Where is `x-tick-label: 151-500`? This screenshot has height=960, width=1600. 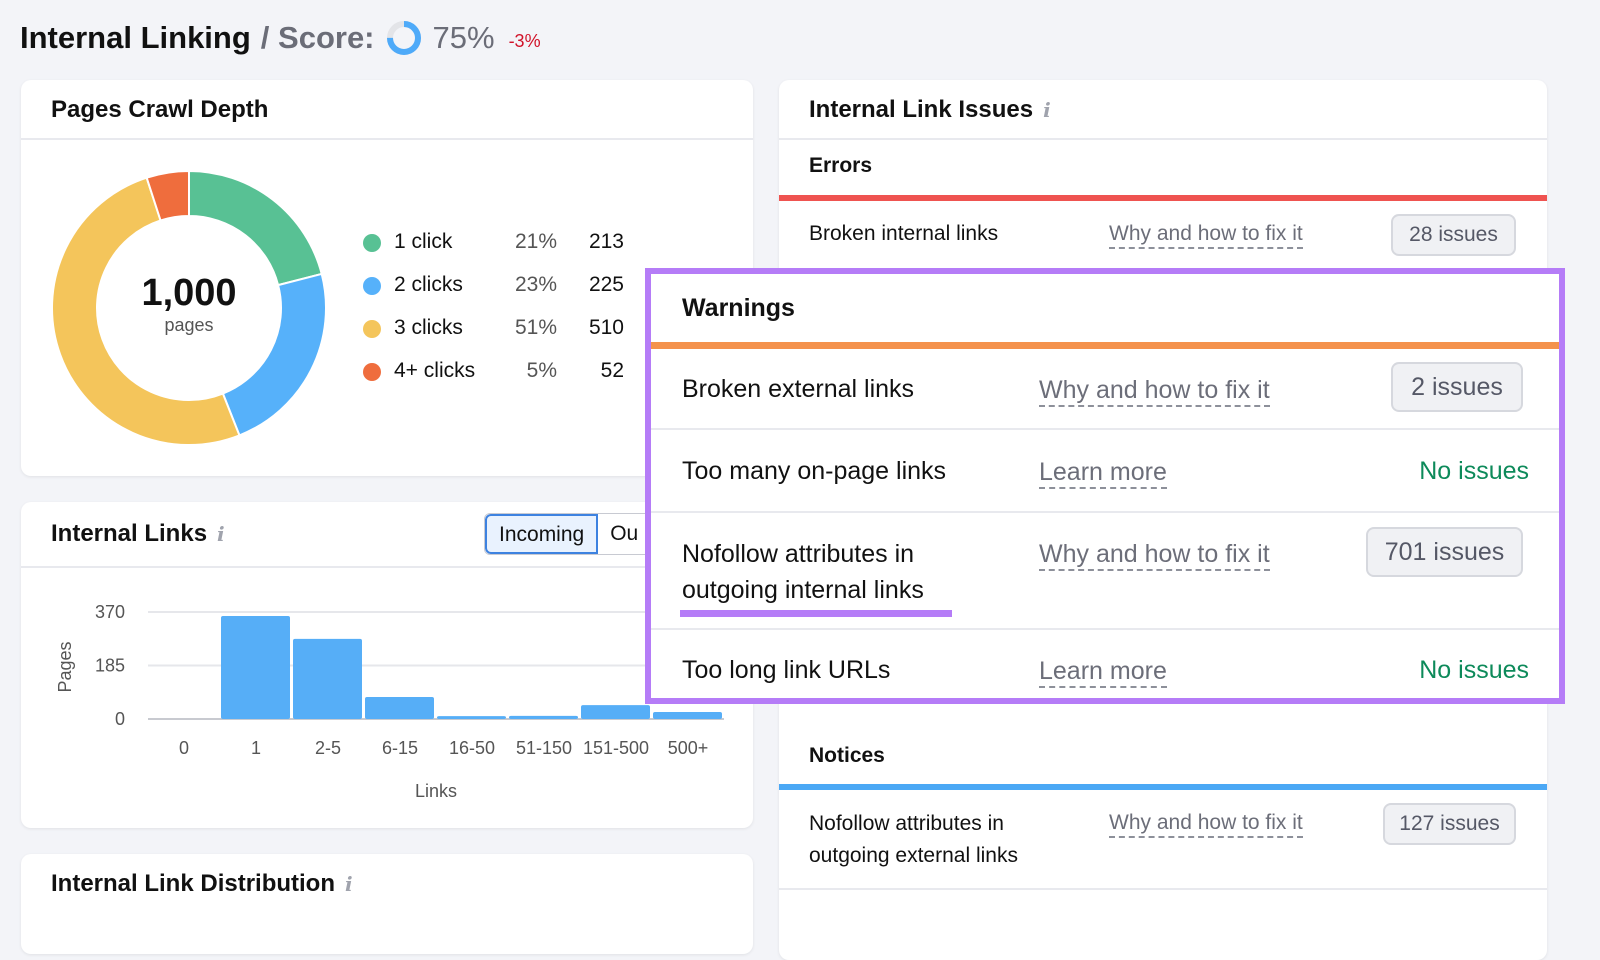
x-tick-label: 151-500 is located at coordinates (616, 748).